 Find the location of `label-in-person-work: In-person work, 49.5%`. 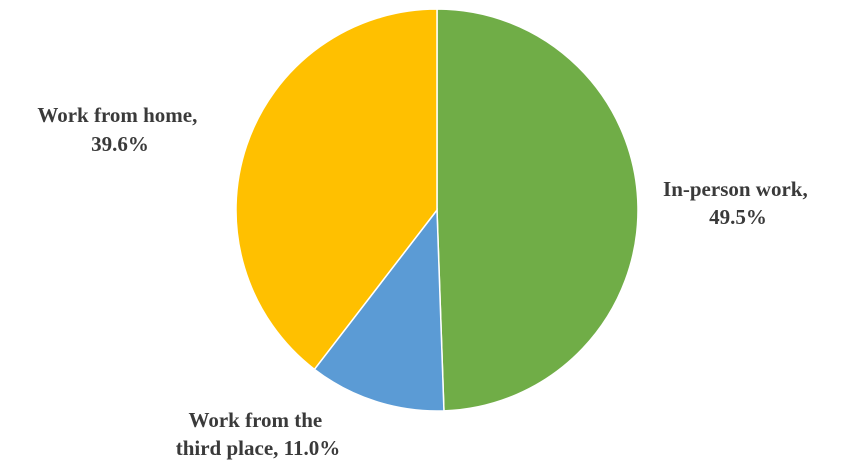

label-in-person-work: In-person work, 49.5% is located at coordinates (738, 203).